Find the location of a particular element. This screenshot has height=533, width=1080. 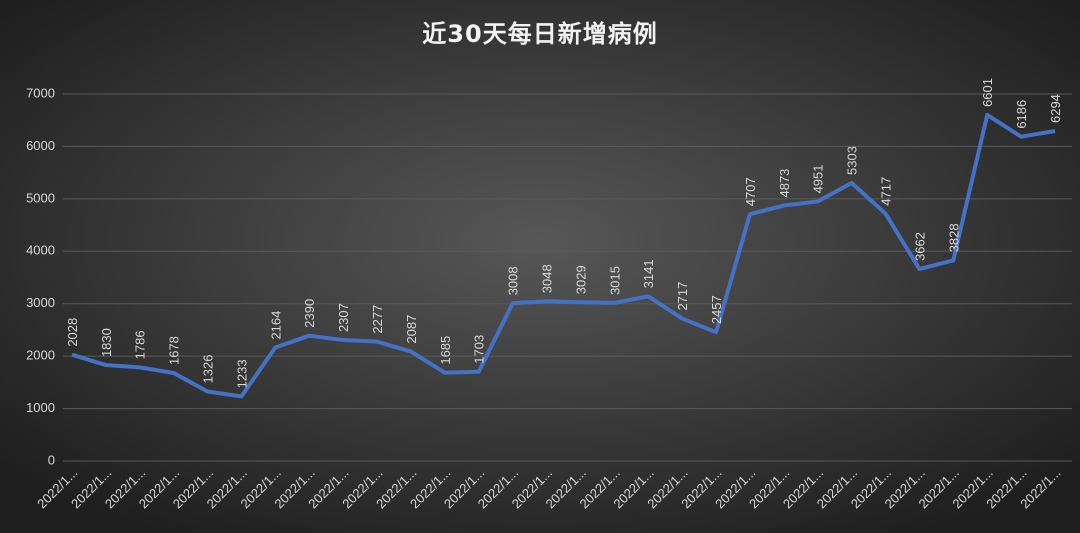

chart-title: 近30天每日新增病例 is located at coordinates (539, 34).